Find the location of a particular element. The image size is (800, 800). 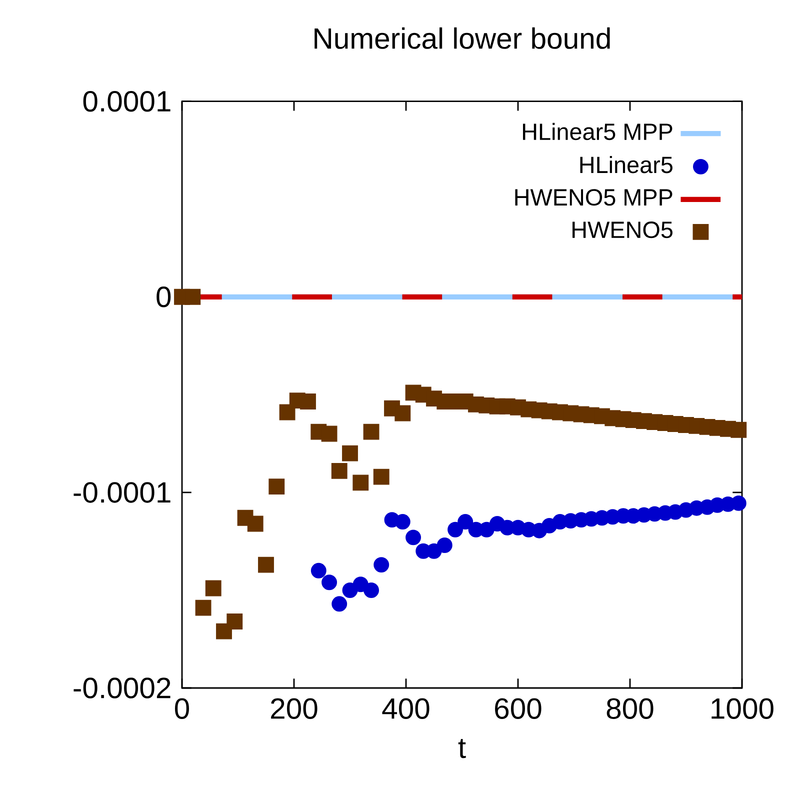

y-tick-label: 0.0001 is located at coordinates (126, 101).